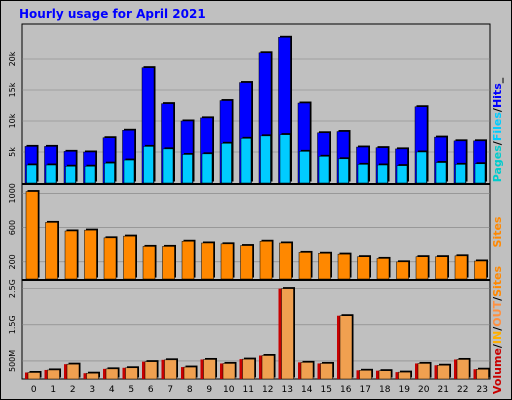  Describe the element at coordinates (267, 390) in the screenshot. I see `x-tick-label: 12` at that location.